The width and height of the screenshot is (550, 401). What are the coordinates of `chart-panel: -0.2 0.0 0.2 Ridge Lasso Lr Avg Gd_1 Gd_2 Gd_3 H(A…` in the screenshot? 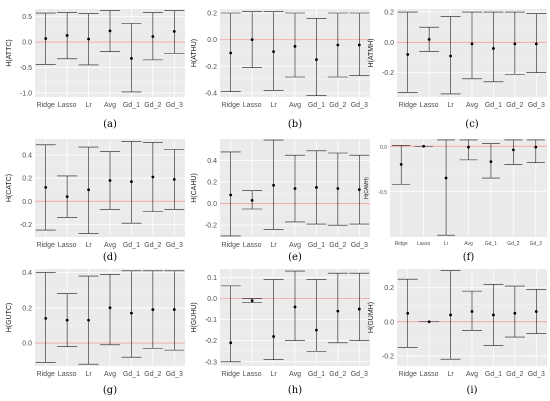 It's located at (457, 69).